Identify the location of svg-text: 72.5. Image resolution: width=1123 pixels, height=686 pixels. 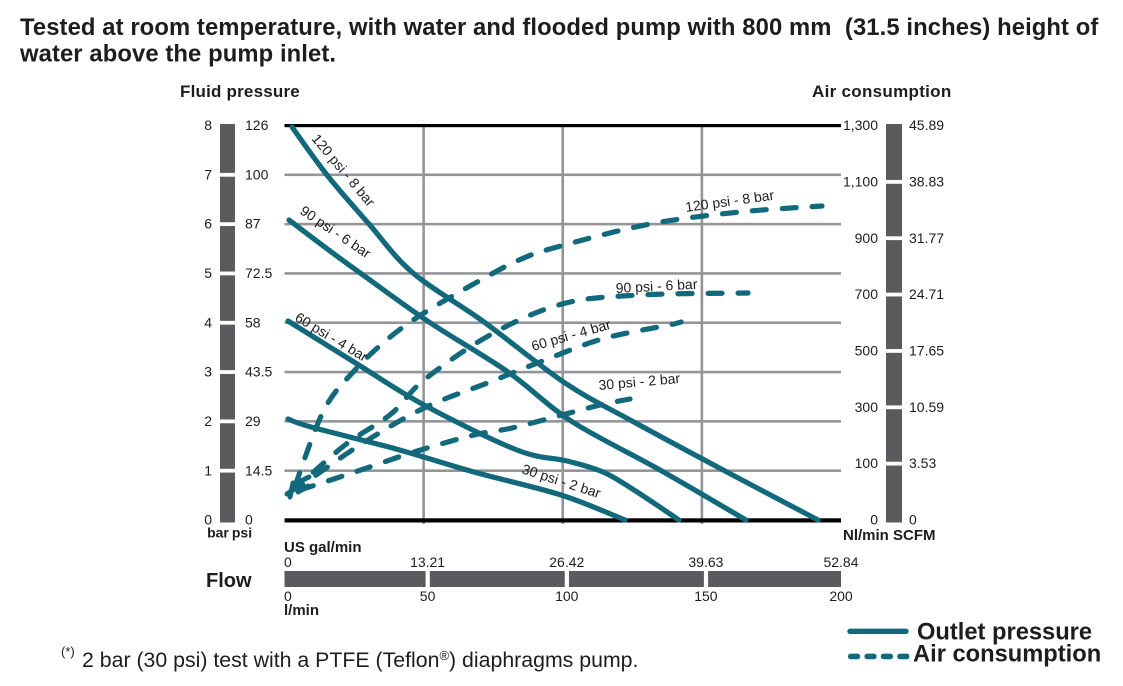
(258, 273).